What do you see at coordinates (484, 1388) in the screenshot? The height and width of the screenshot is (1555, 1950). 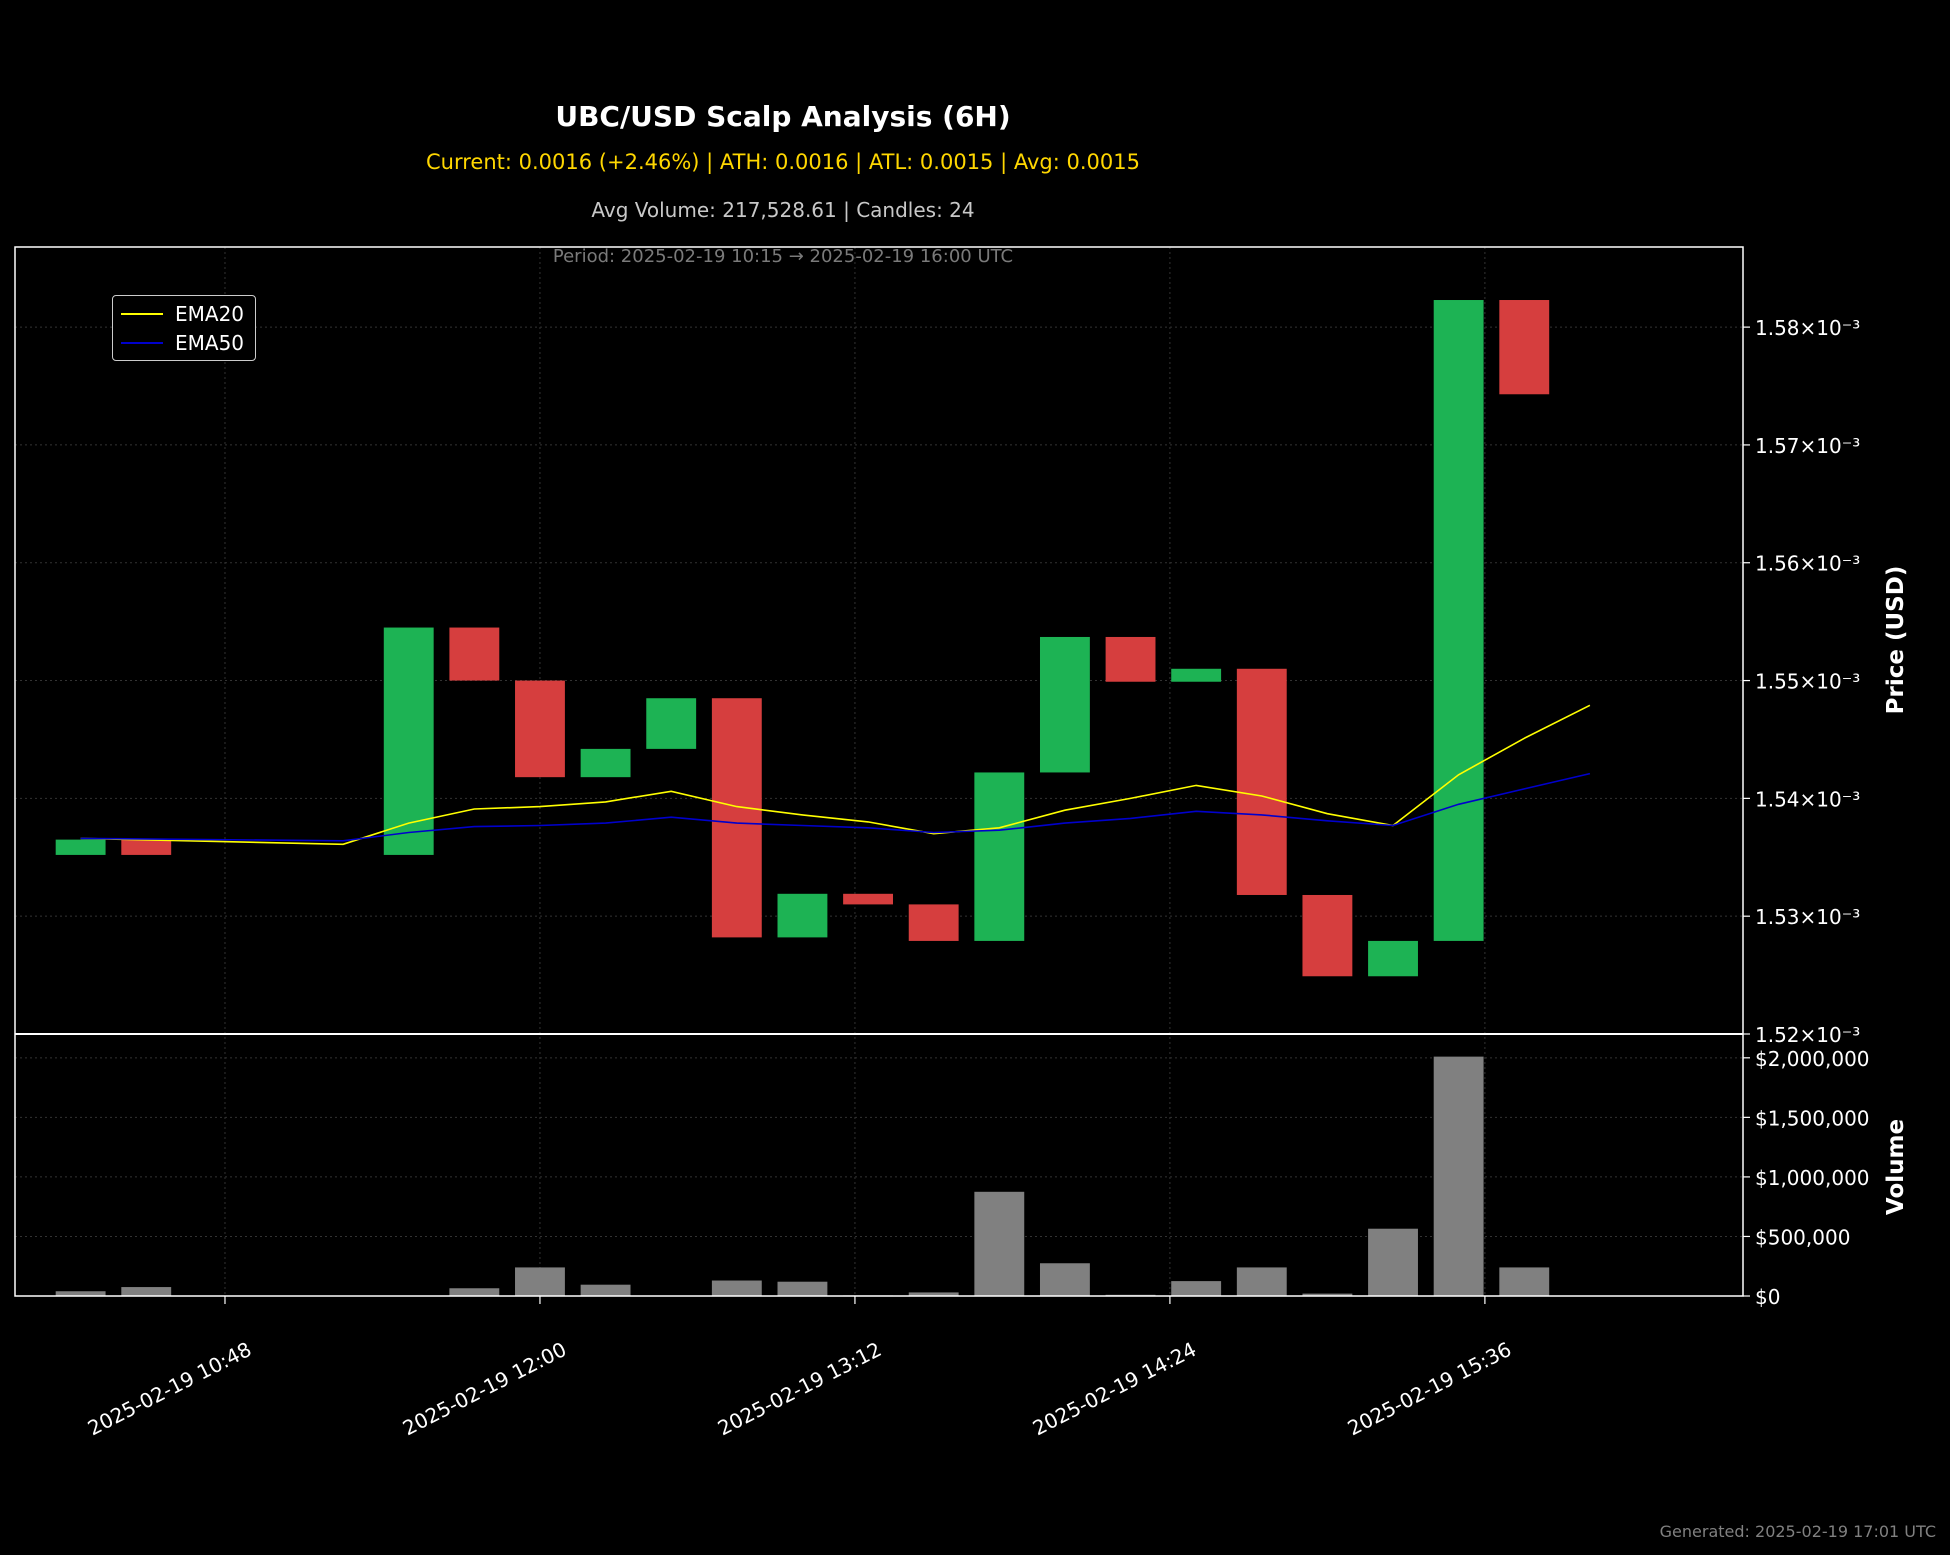 I see `time-tick-label: 2025-02-19 12:00` at bounding box center [484, 1388].